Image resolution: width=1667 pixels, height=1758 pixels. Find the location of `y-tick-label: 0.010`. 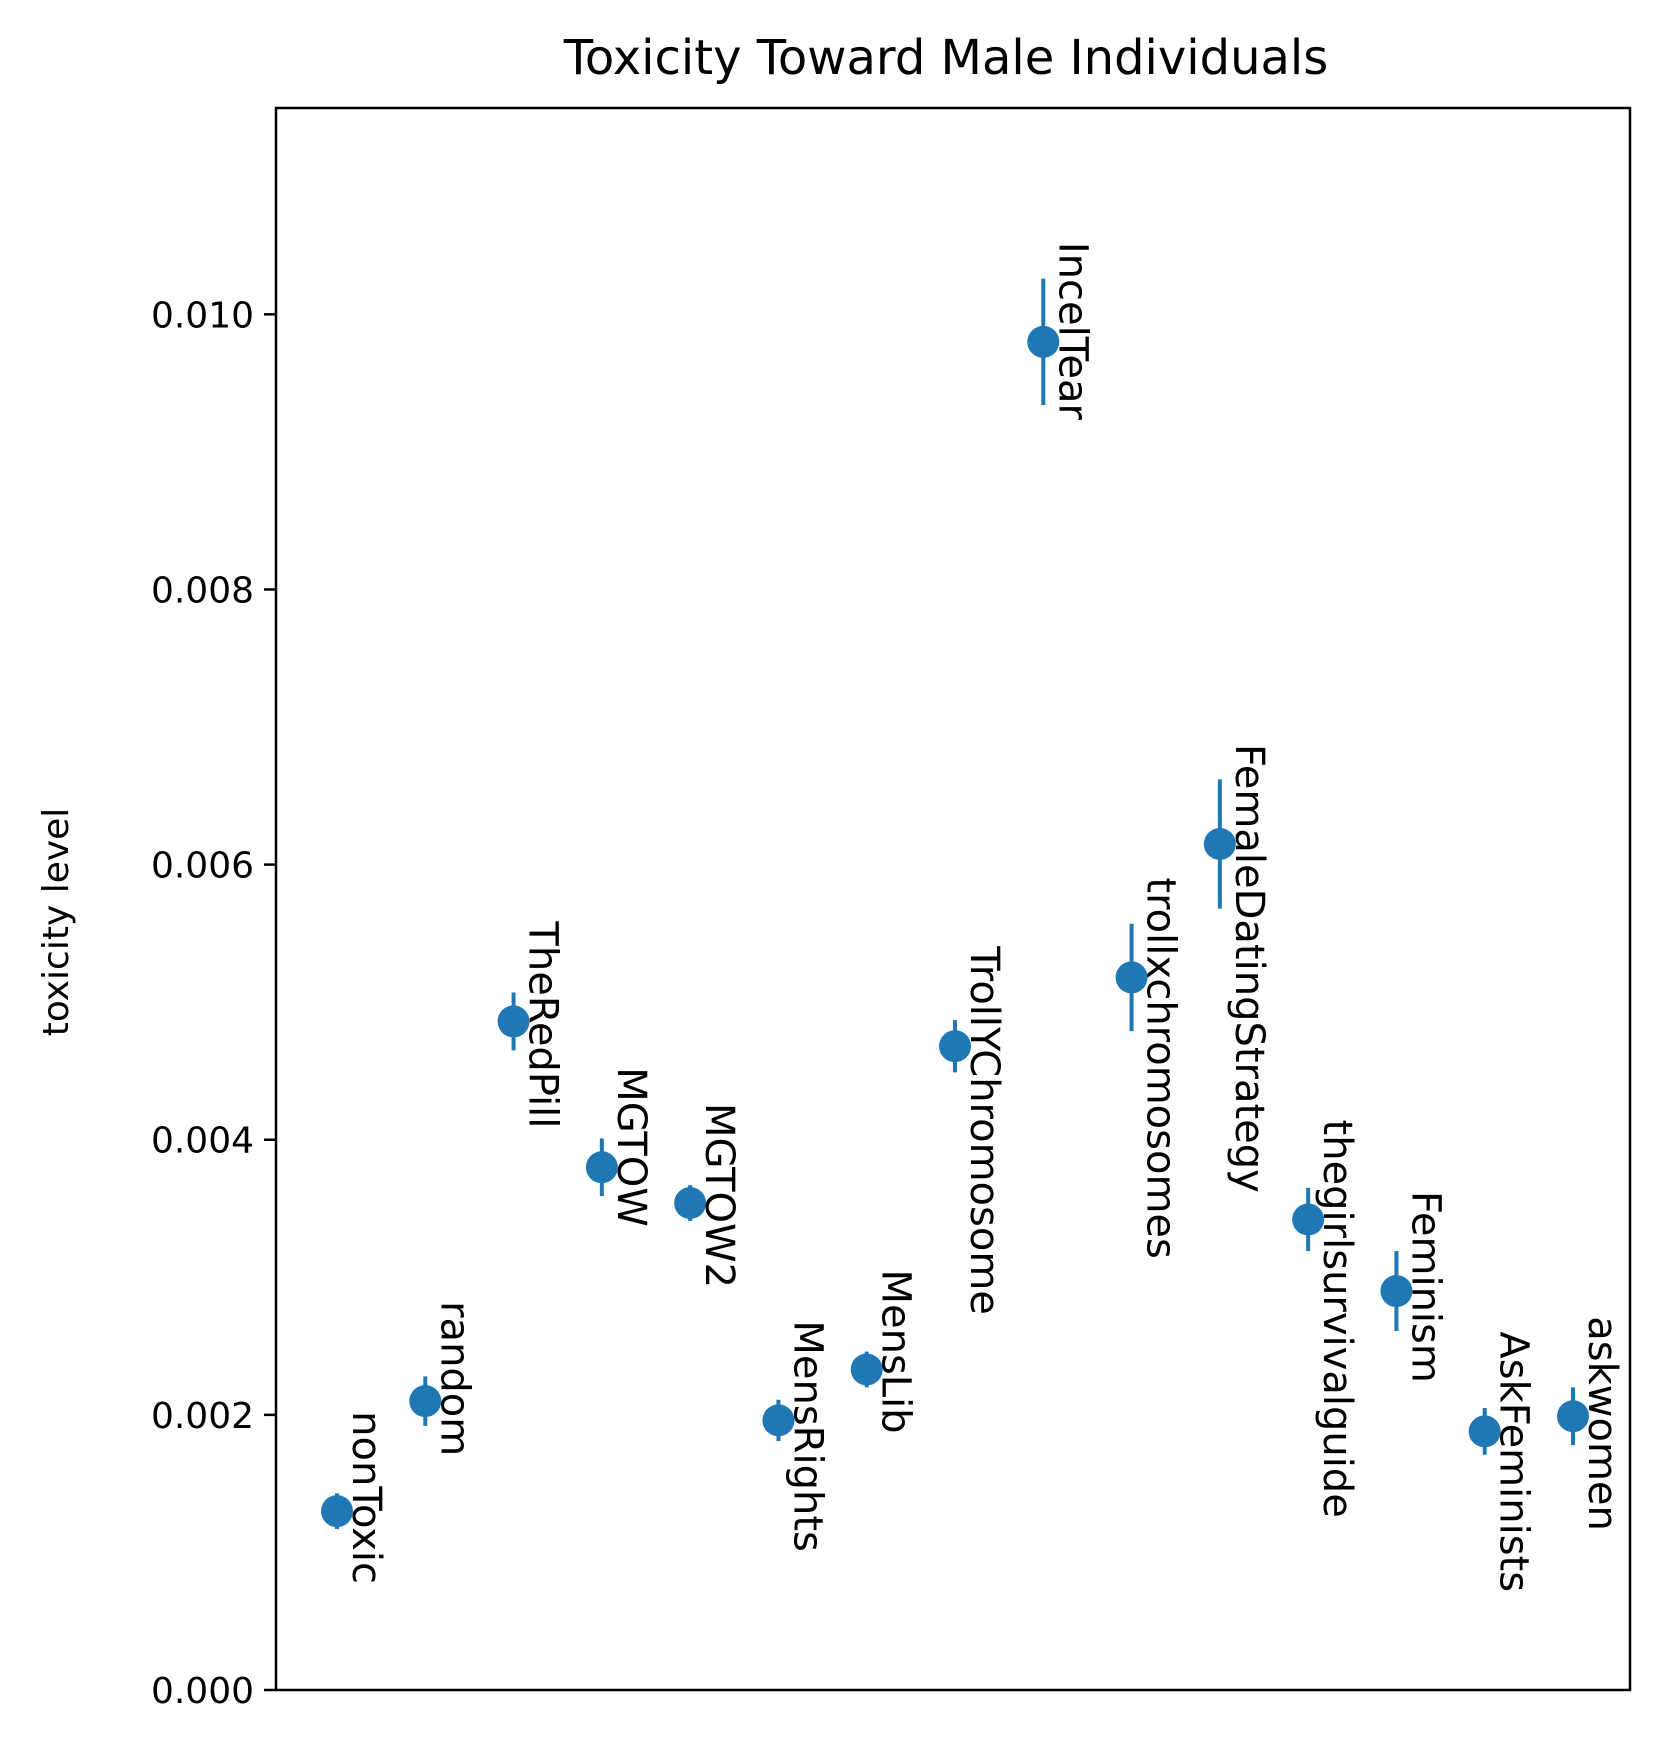

y-tick-label: 0.010 is located at coordinates (202, 315).